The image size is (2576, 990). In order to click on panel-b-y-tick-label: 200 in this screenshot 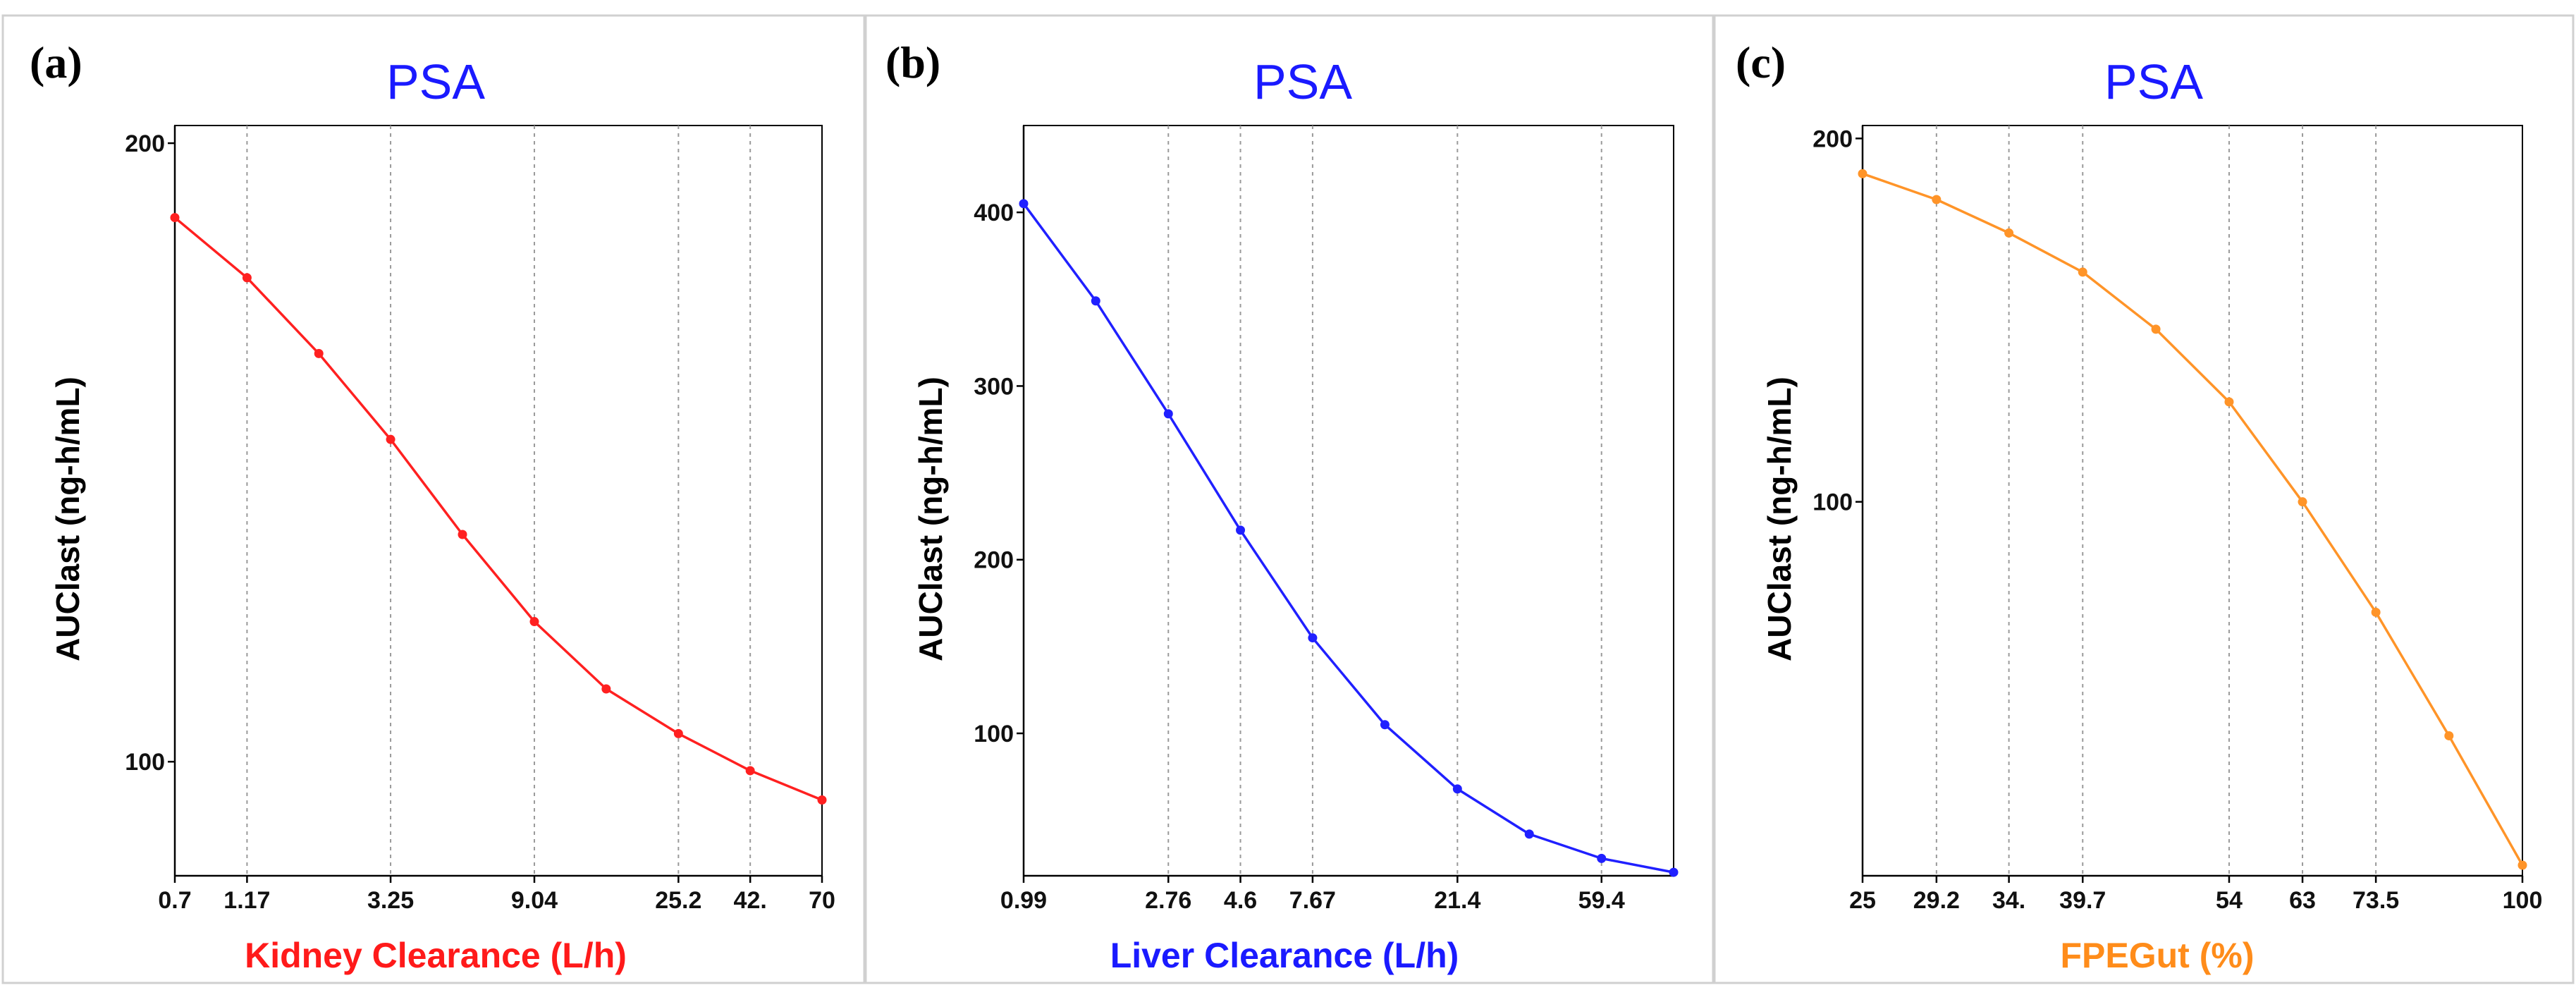, I will do `click(994, 560)`.